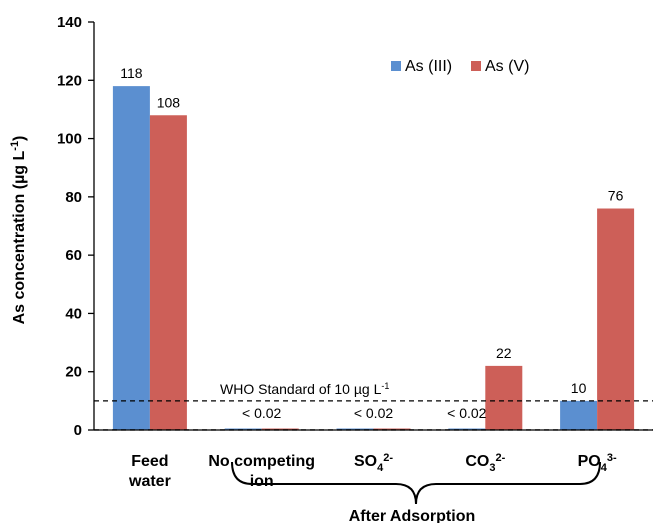 Image resolution: width=653 pixels, height=523 pixels. Describe the element at coordinates (73, 313) in the screenshot. I see `y-tick-label: 40` at that location.